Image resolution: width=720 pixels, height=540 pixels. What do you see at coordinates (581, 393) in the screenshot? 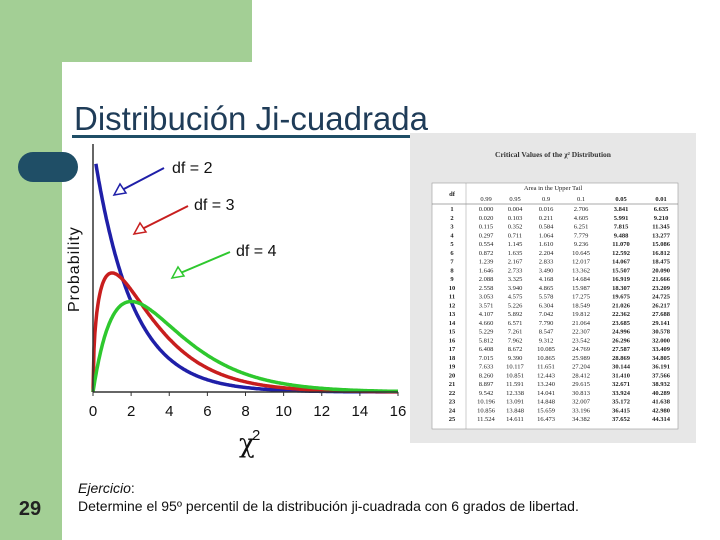
I see `table-cell: 30.813` at bounding box center [581, 393].